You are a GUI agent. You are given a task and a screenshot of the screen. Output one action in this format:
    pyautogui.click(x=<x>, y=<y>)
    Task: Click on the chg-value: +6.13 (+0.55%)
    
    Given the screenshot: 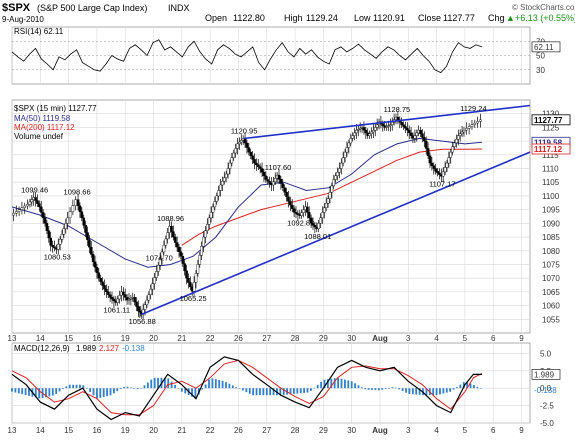 What is the action you would take?
    pyautogui.click(x=545, y=18)
    